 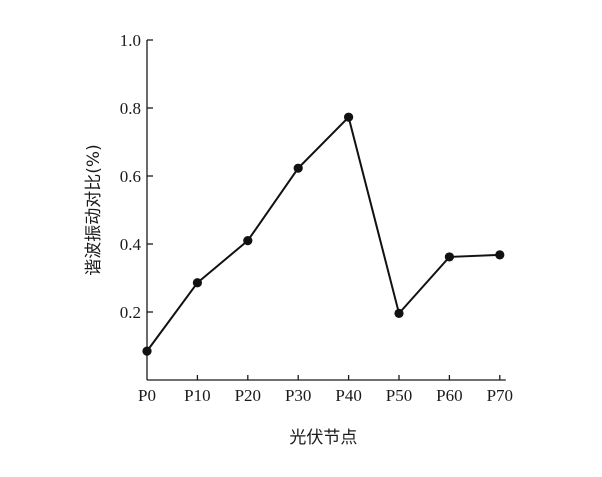 I want to click on x-tick-label: P60, so click(x=449, y=395).